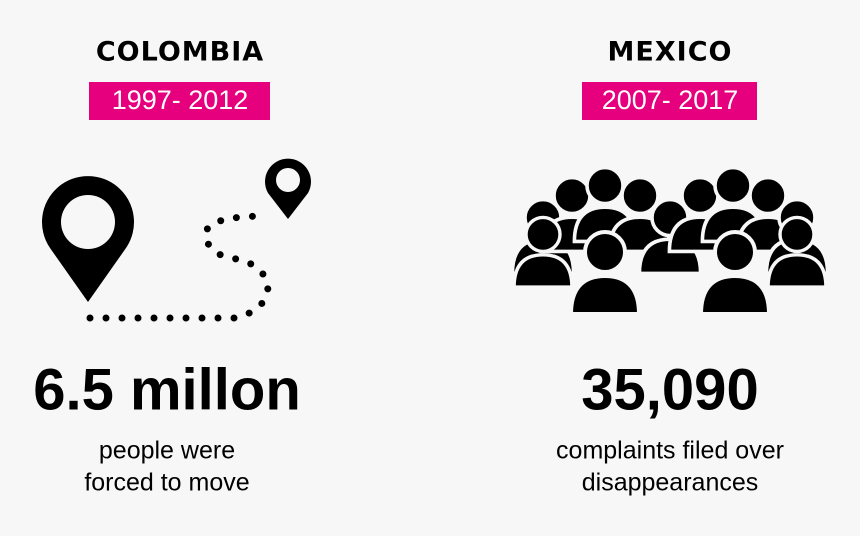 This screenshot has width=860, height=536. I want to click on period: 2007- 2017, so click(670, 100).